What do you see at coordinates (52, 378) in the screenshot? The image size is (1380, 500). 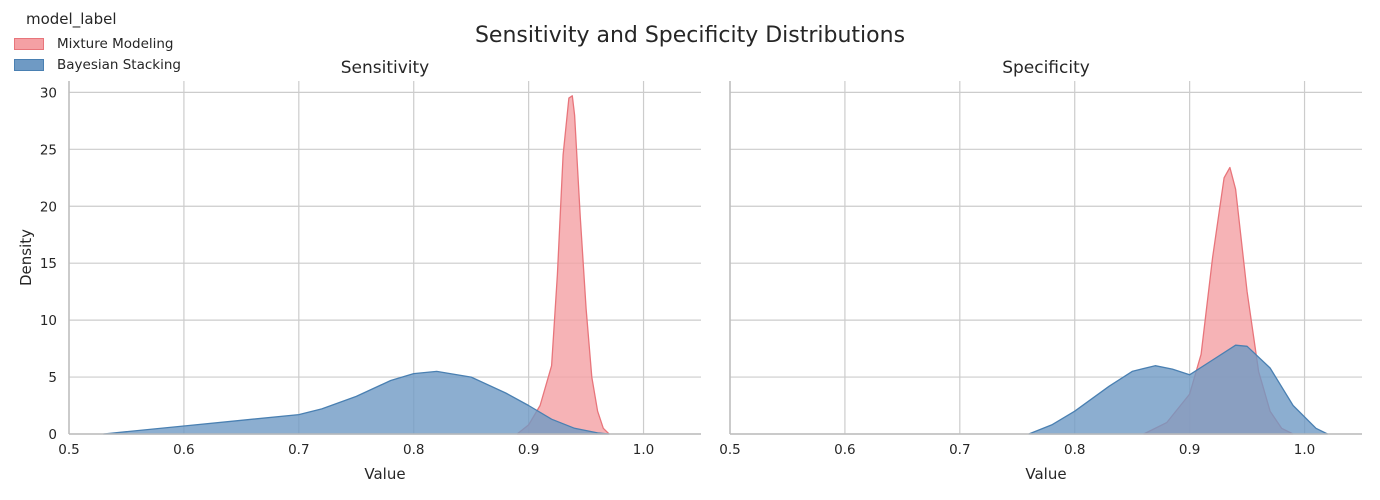 I see `y-tick-label: 5` at bounding box center [52, 378].